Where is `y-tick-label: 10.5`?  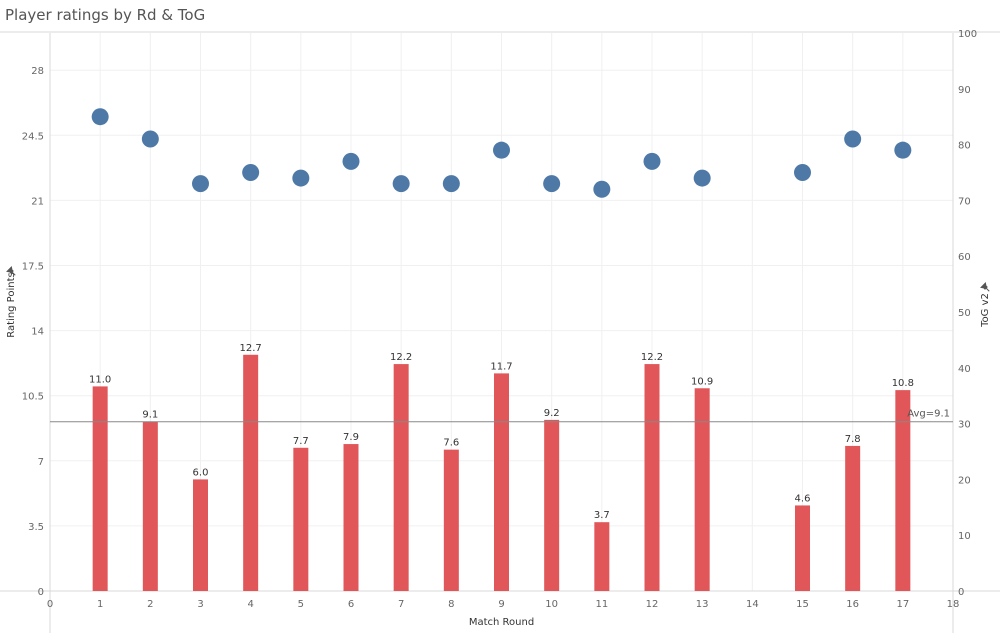 y-tick-label: 10.5 is located at coordinates (33, 397).